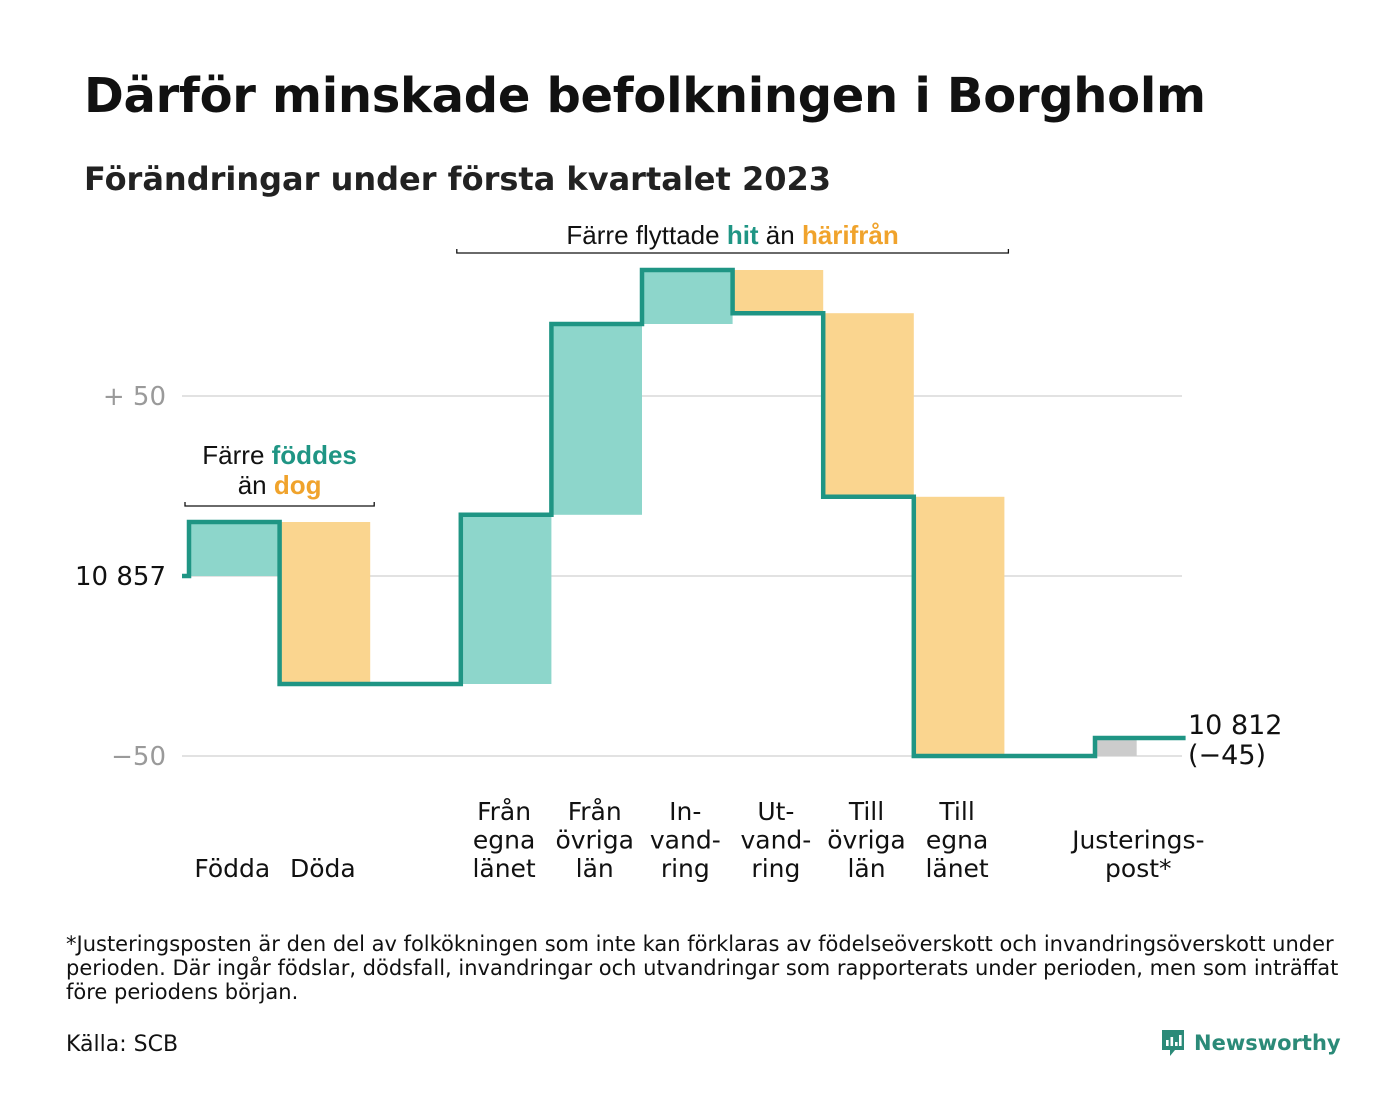 The image size is (1400, 1120). What do you see at coordinates (120, 577) in the screenshot?
I see `y-tick-label: 10 857` at bounding box center [120, 577].